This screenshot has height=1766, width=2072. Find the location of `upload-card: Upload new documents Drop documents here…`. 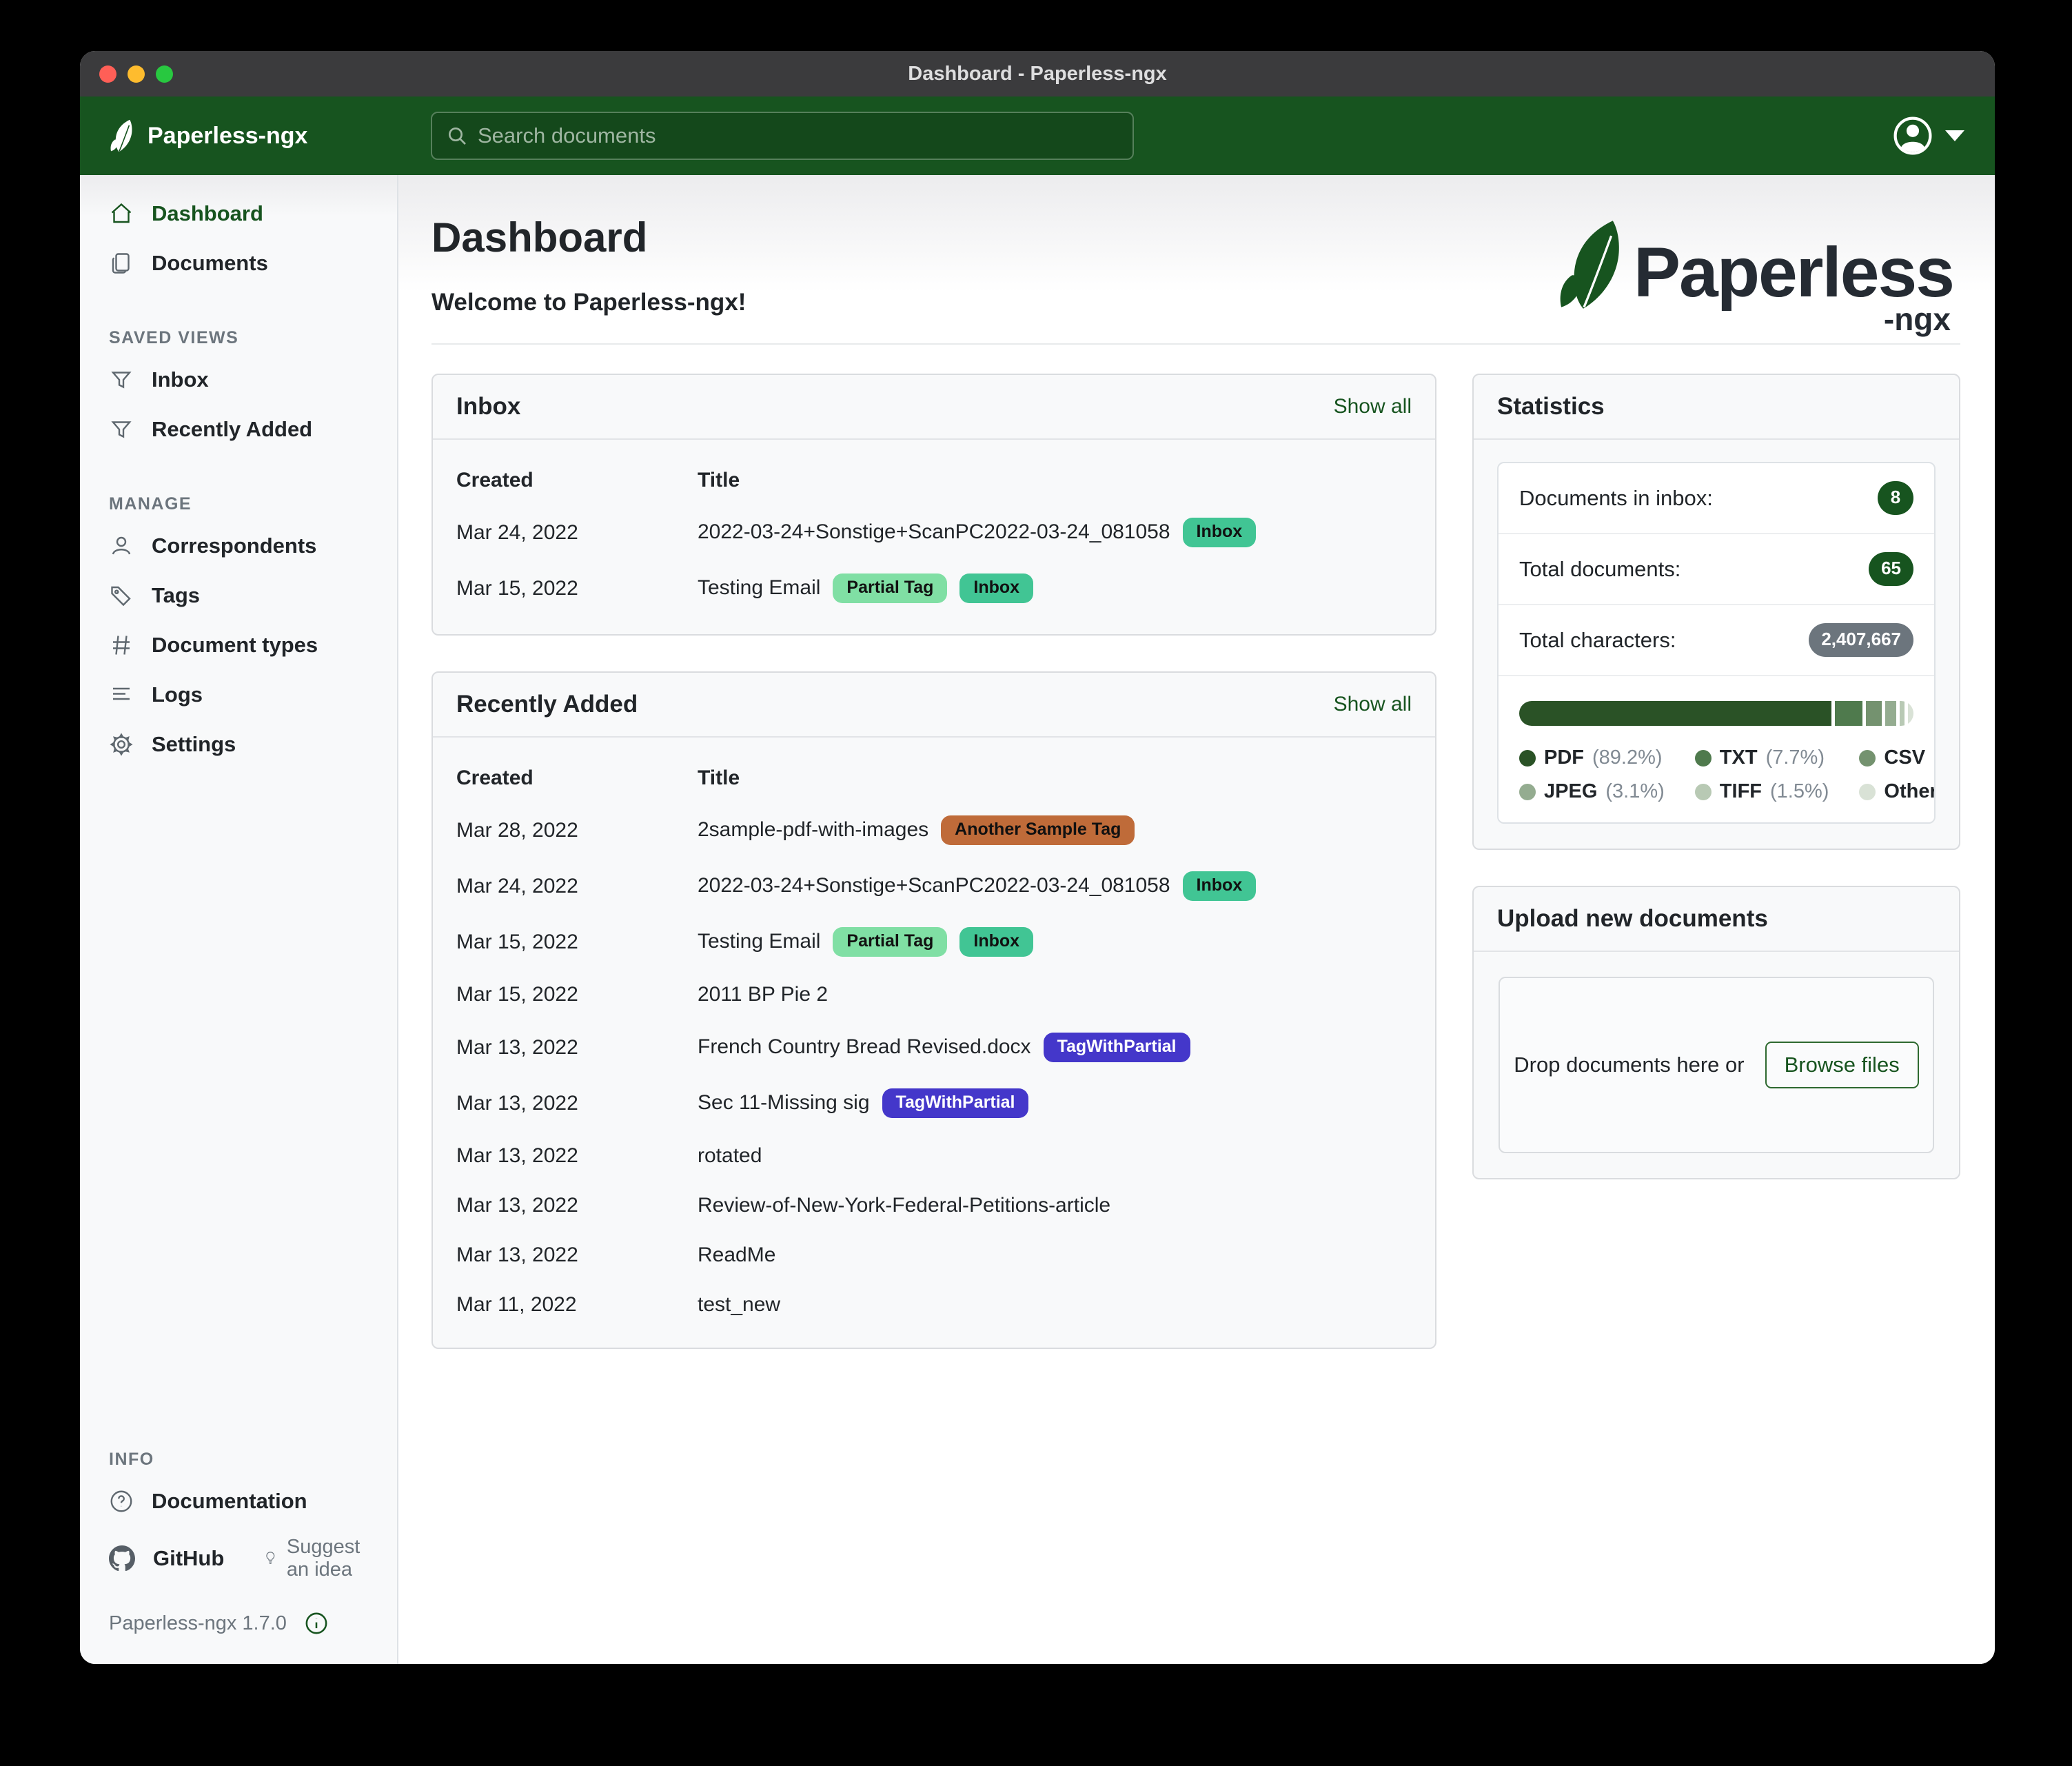

upload-card: Upload new documents Drop documents here… is located at coordinates (1716, 1032).